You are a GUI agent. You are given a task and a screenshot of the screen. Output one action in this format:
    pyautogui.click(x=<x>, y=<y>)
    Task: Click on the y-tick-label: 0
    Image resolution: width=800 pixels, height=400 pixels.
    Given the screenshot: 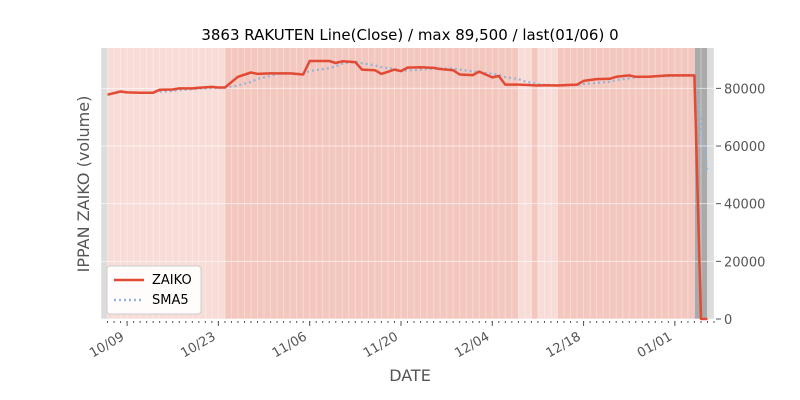 What is the action you would take?
    pyautogui.click(x=728, y=320)
    